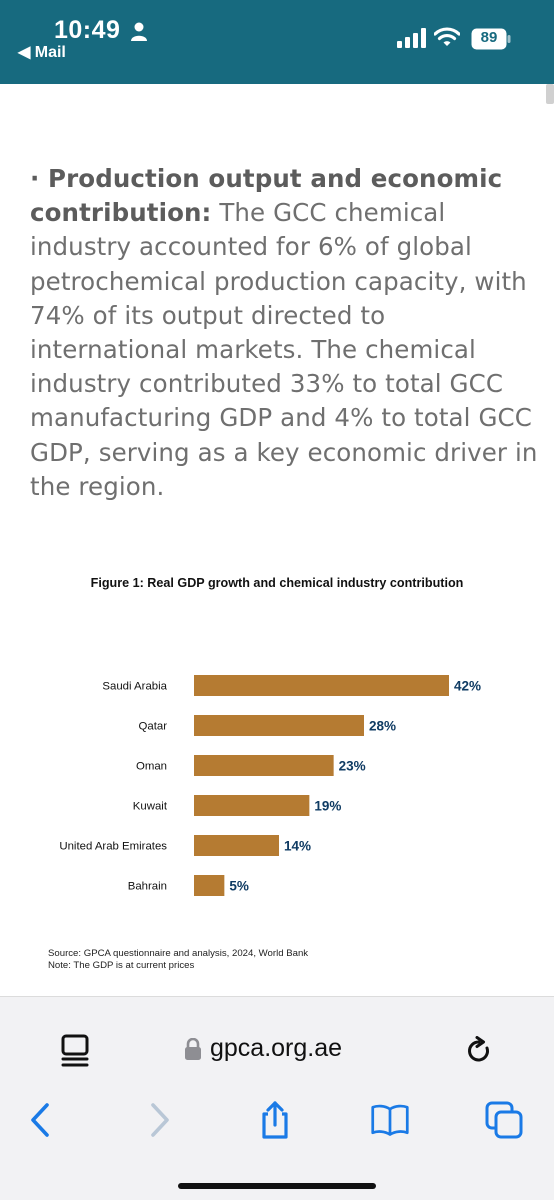 The image size is (554, 1200). What do you see at coordinates (277, 42) in the screenshot?
I see `status-bar: 10:49 ◀ Mail 89` at bounding box center [277, 42].